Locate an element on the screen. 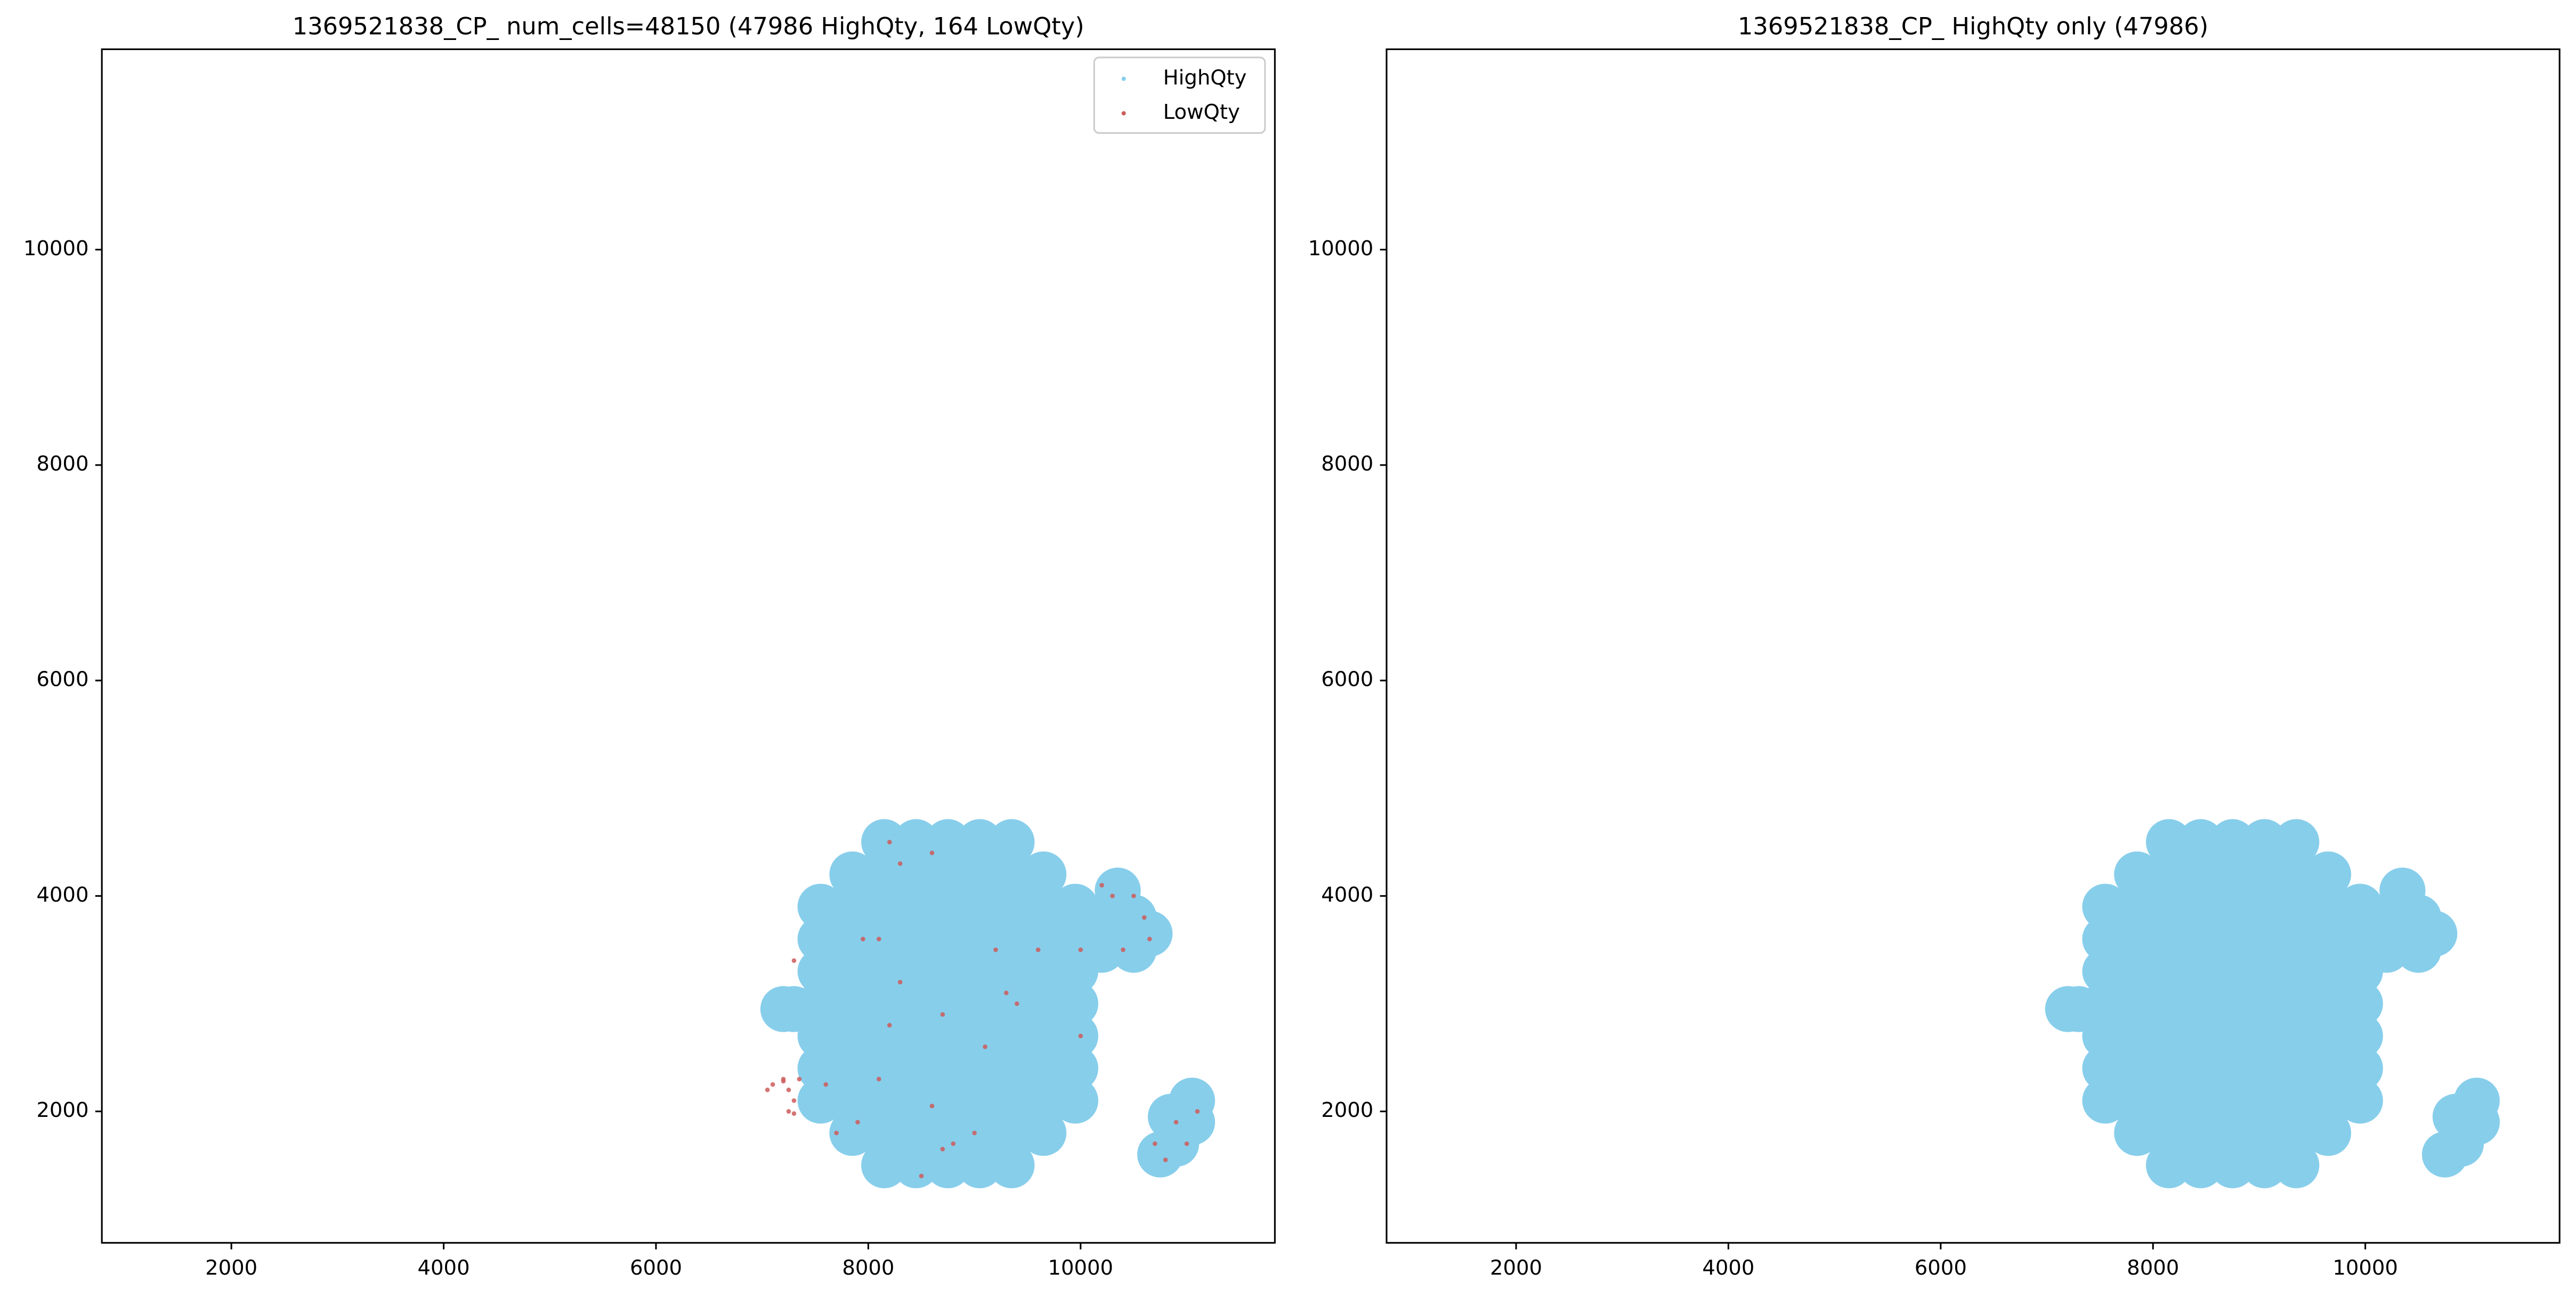  legend-label: HighQty is located at coordinates (1205, 78).